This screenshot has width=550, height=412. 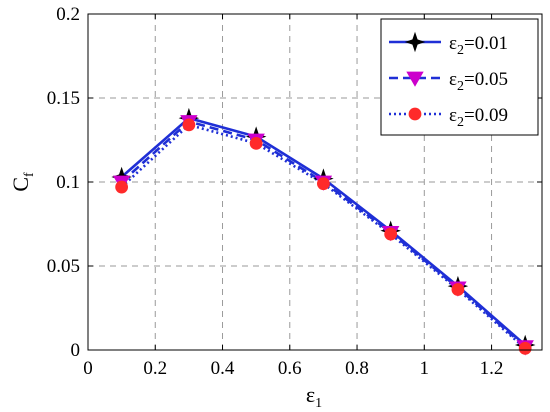 What do you see at coordinates (63, 98) in the screenshot?
I see `y-tick-label: 0.15` at bounding box center [63, 98].